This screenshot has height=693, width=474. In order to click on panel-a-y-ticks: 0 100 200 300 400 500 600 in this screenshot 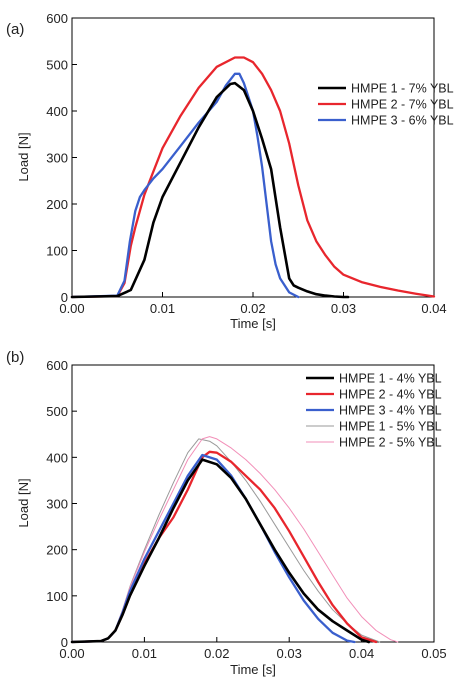, I will do `click(61, 158)`.